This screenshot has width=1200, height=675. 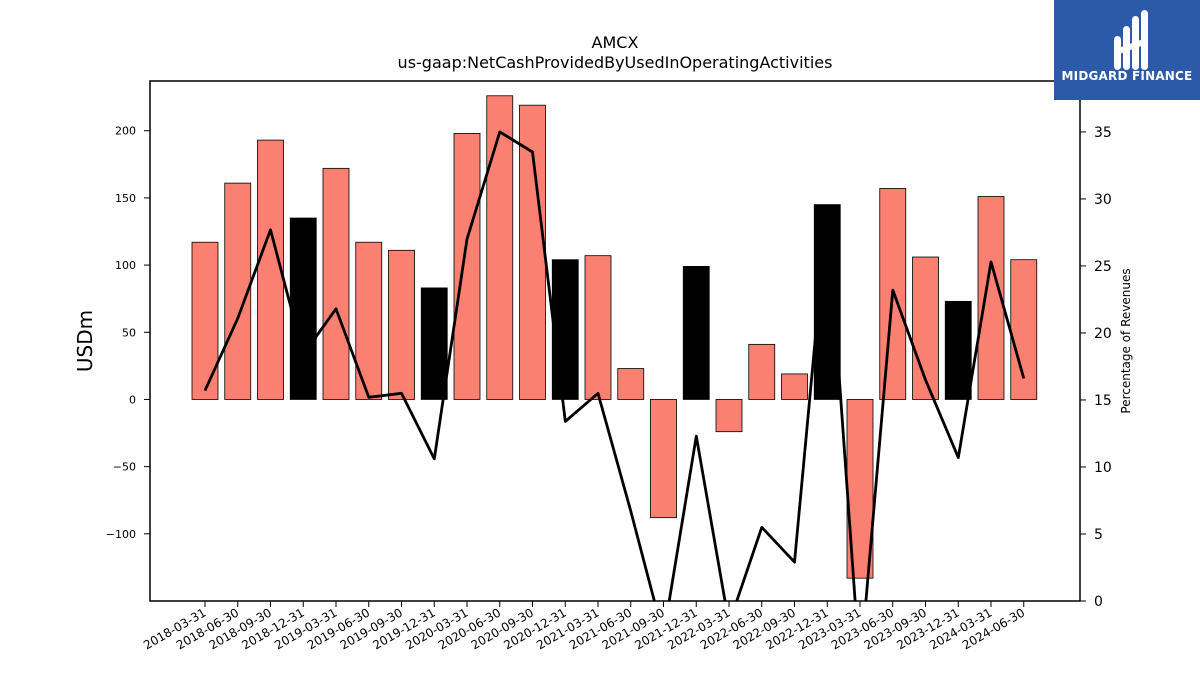 What do you see at coordinates (1103, 468) in the screenshot?
I see `right-tick-label: 10` at bounding box center [1103, 468].